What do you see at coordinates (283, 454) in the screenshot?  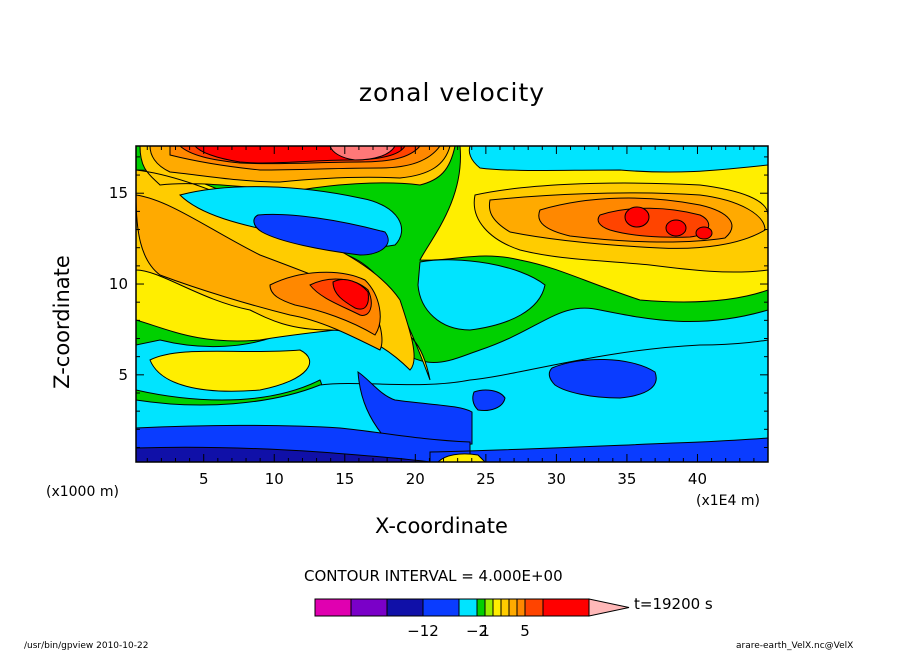 I see `dark-blue-bottom` at bounding box center [283, 454].